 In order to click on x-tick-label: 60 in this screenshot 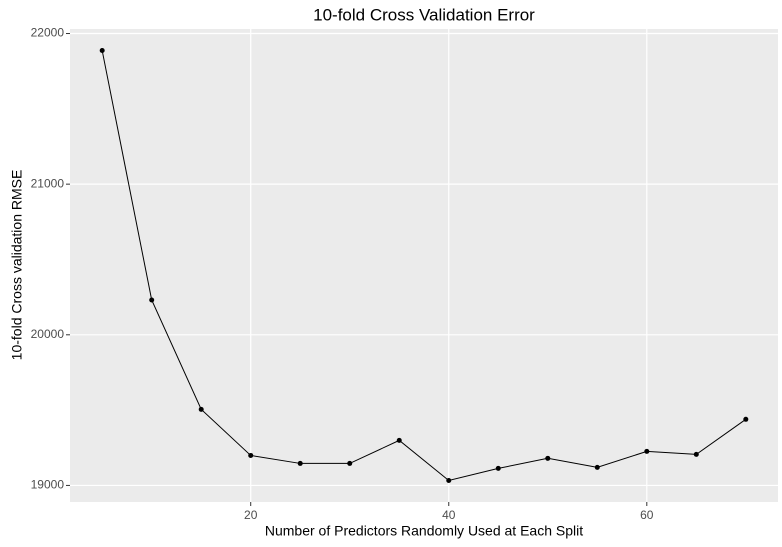, I will do `click(647, 515)`.